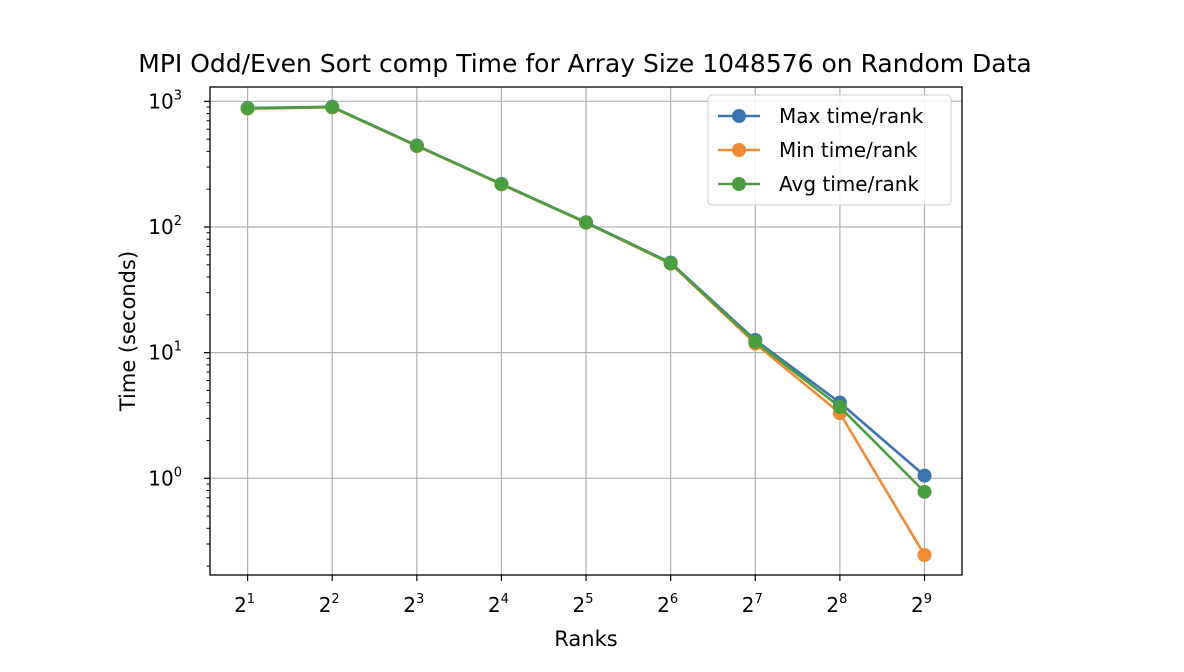 This screenshot has height=672, width=1184. Describe the element at coordinates (674, 599) in the screenshot. I see `x-tick-label-exponent: 6` at that location.